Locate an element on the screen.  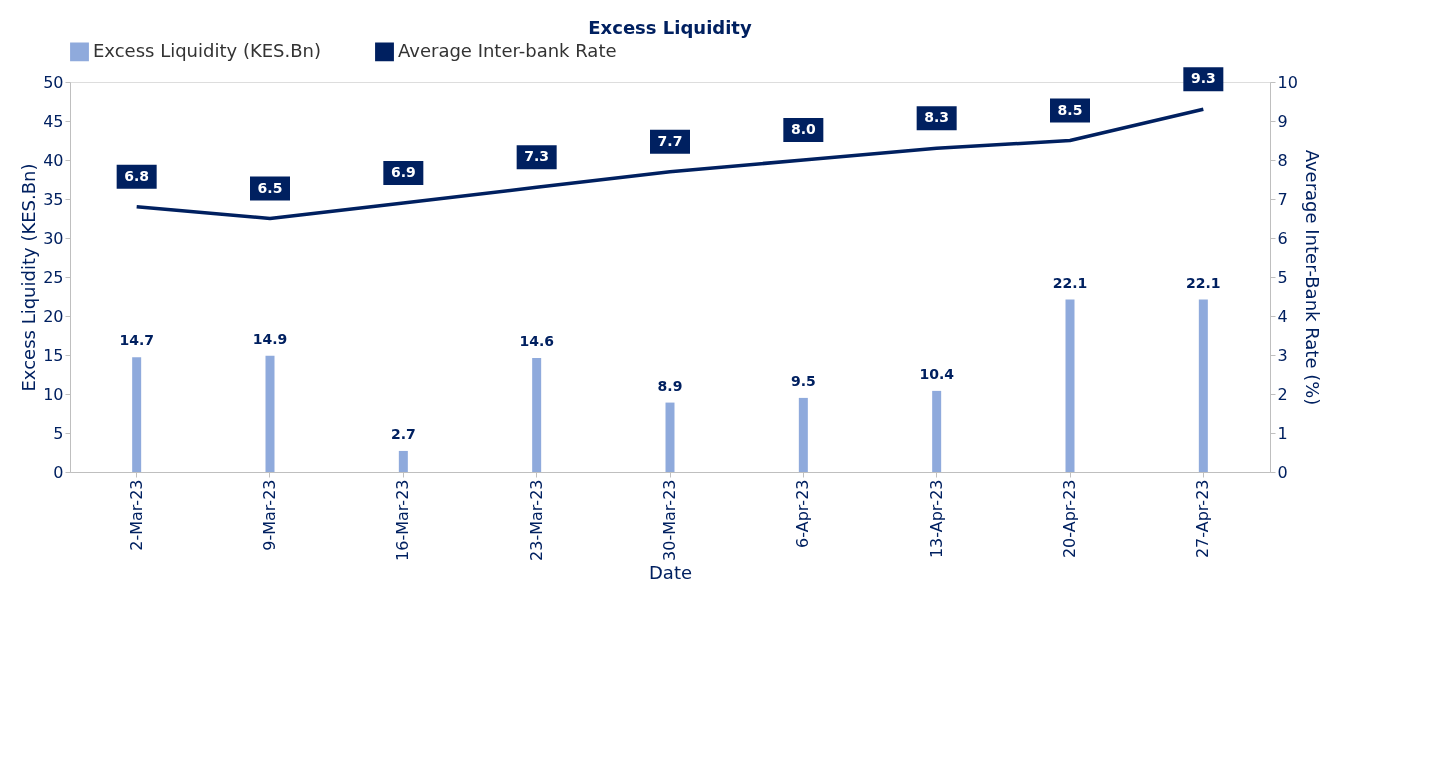
data-label: 6.9 is located at coordinates (403, 171).